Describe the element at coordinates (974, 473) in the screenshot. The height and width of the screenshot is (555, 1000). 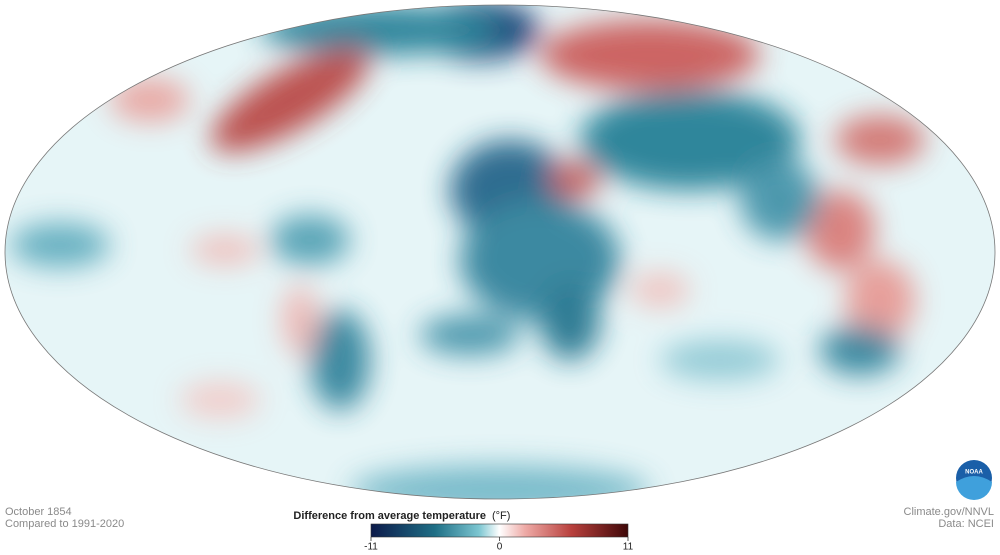
I see `logo-text: NOAA` at that location.